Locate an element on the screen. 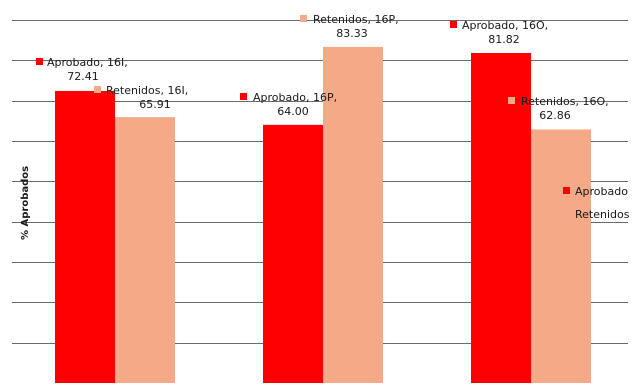 This screenshot has width=635, height=388. data-label: Retenidos, 16O, is located at coordinates (565, 101).